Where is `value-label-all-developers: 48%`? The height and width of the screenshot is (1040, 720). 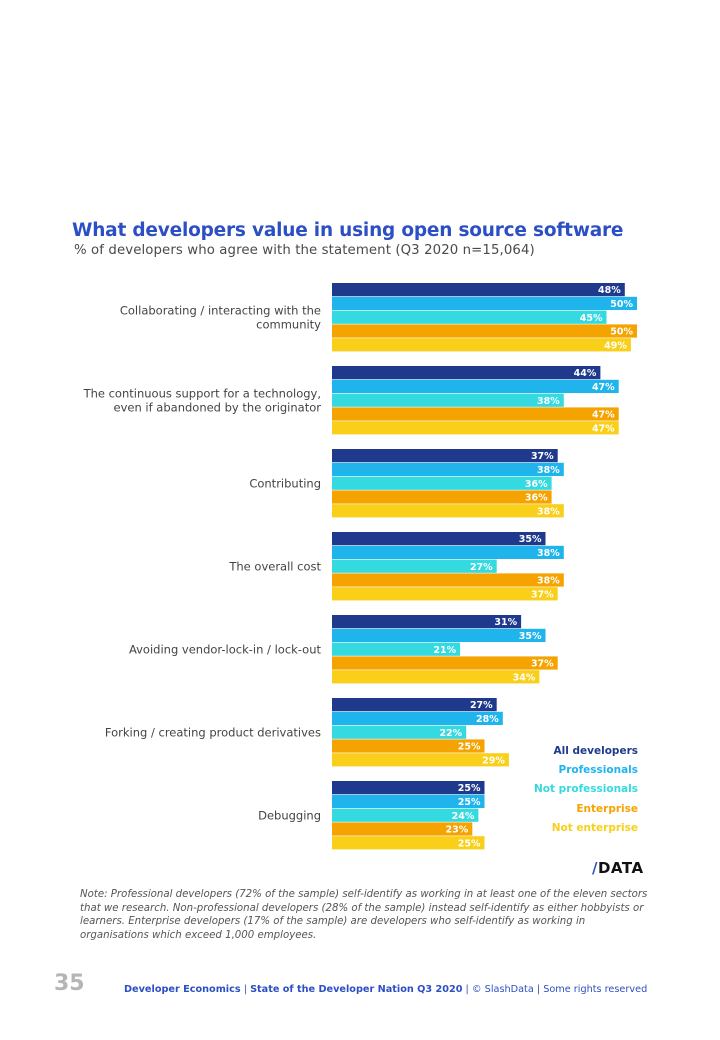 value-label-all-developers: 48% is located at coordinates (609, 290).